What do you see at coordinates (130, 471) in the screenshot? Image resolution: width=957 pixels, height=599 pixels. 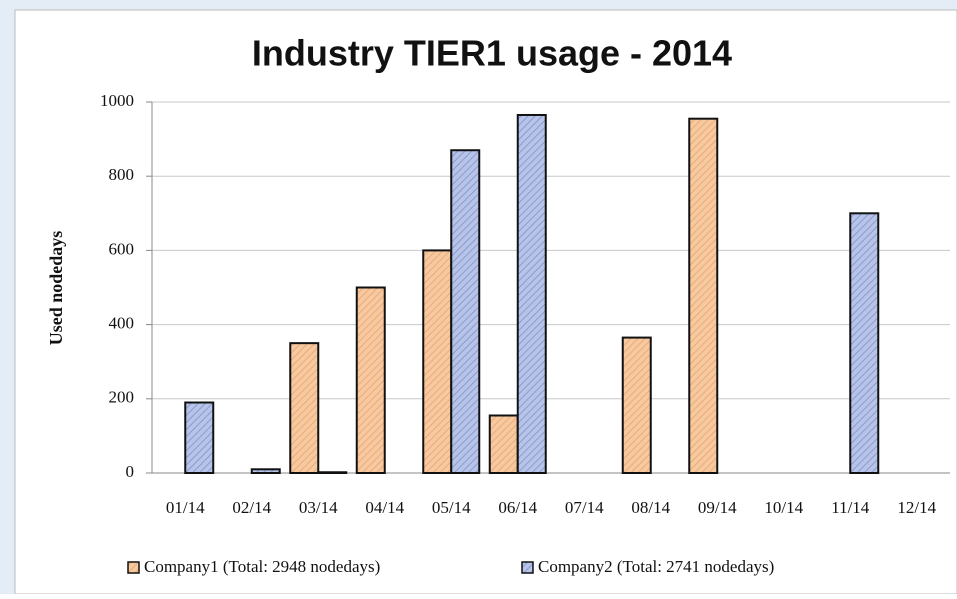 I see `y-tick-label: 0` at bounding box center [130, 471].